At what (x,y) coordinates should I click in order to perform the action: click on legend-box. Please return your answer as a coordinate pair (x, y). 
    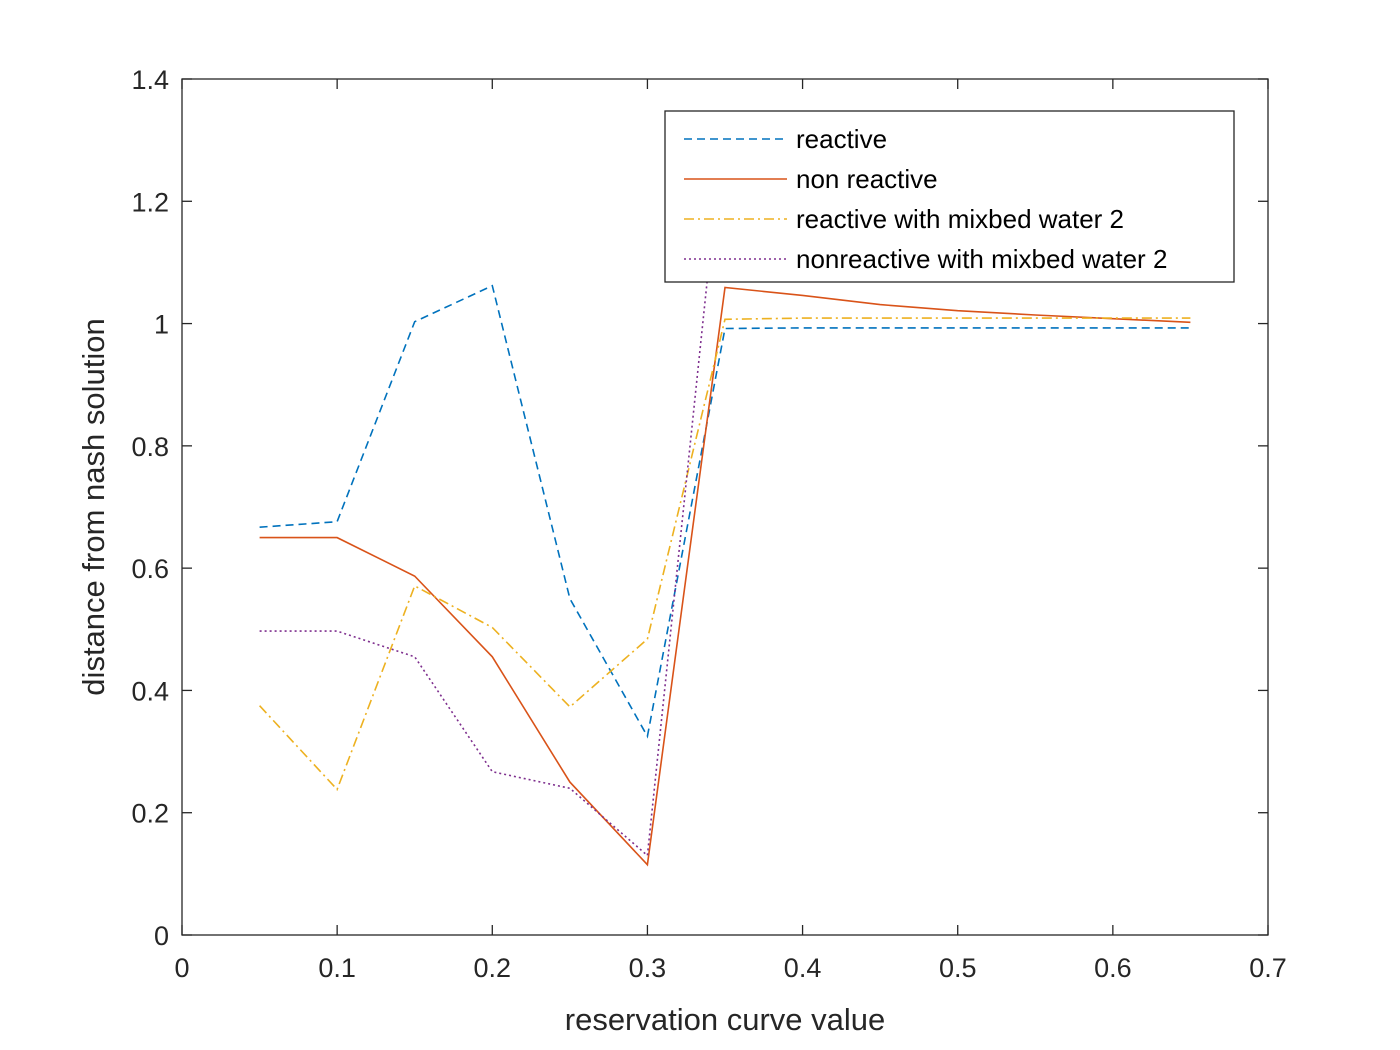
    Looking at the image, I should click on (949, 196).